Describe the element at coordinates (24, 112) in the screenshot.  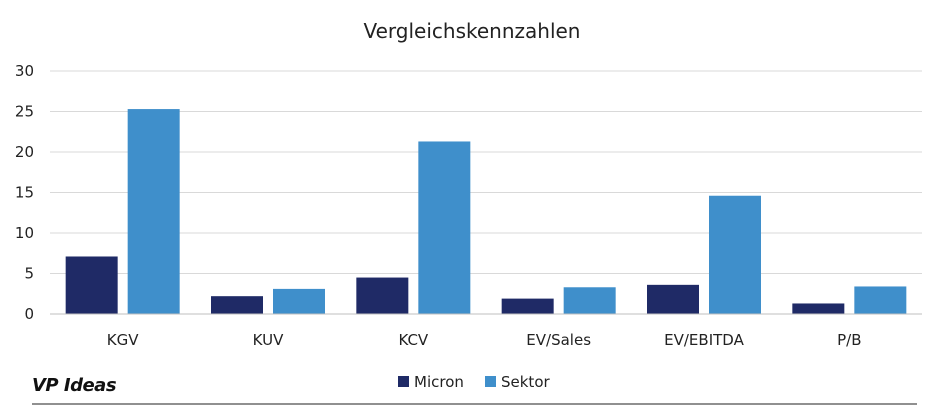
I see `y-tick-label: 25` at that location.